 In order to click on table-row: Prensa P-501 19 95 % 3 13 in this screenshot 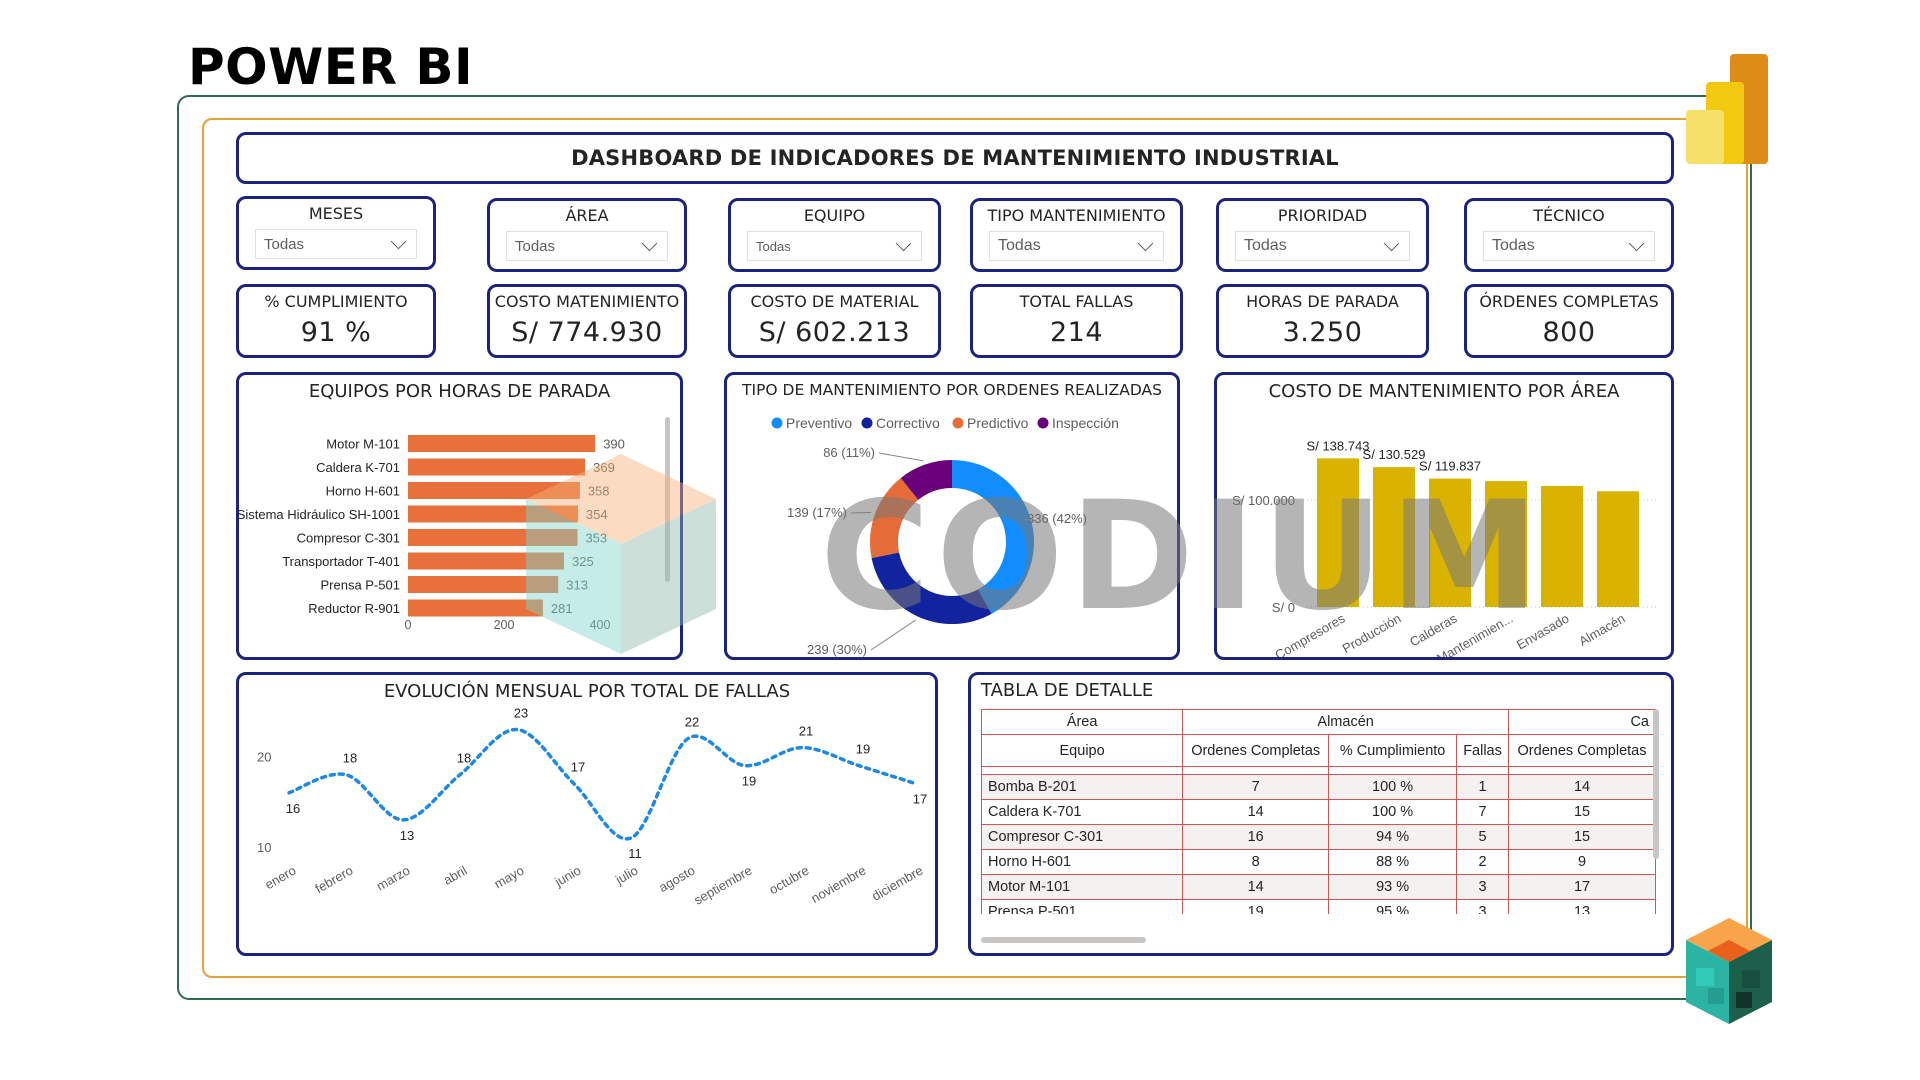, I will do `click(1318, 906)`.